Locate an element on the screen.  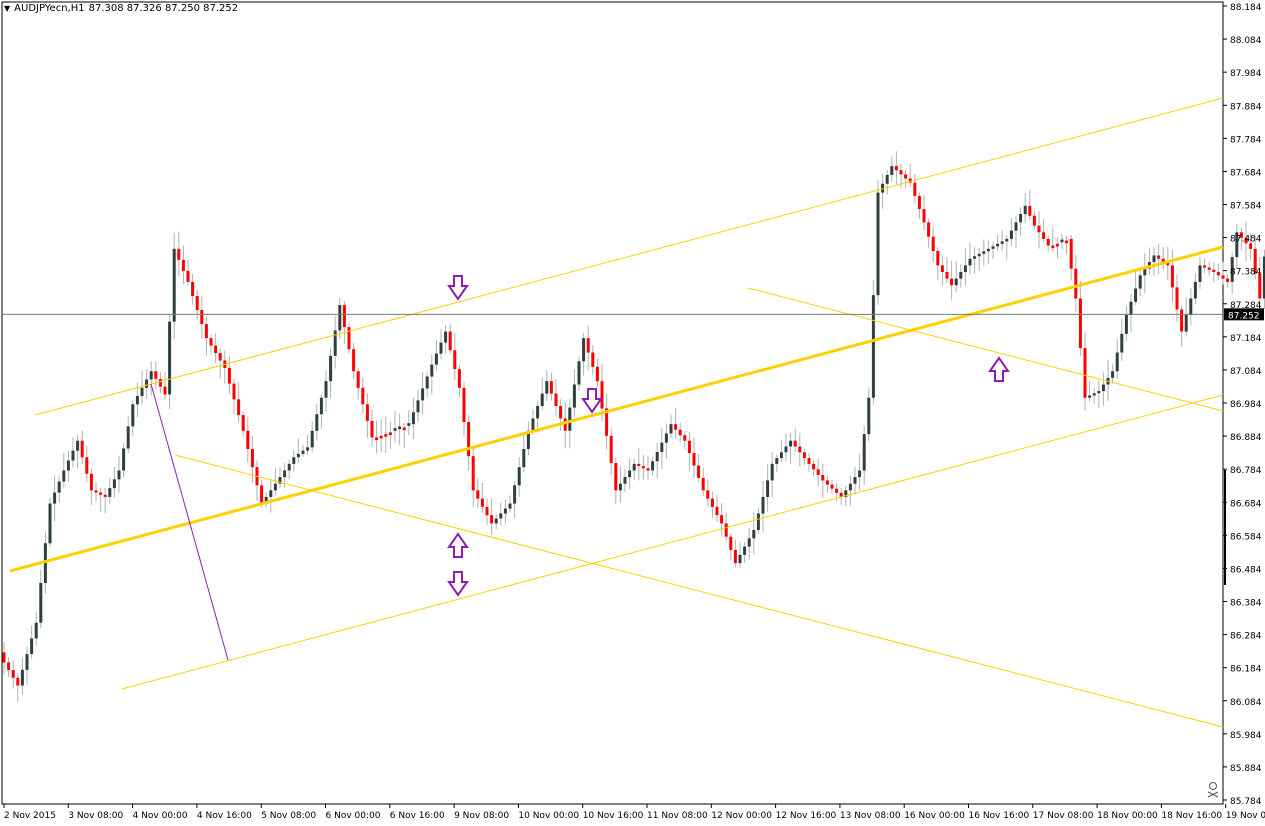
y-tick-label: 87.884 is located at coordinates (1246, 107).